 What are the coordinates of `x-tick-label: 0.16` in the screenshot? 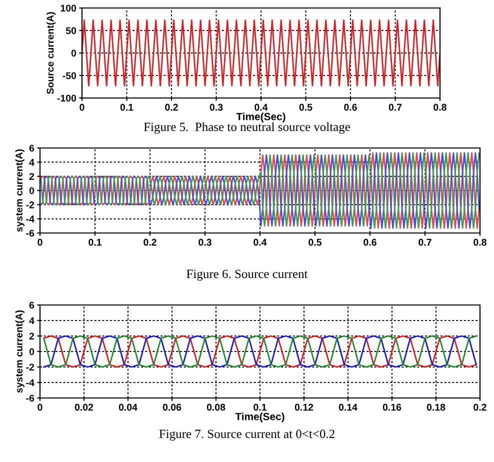 It's located at (392, 407).